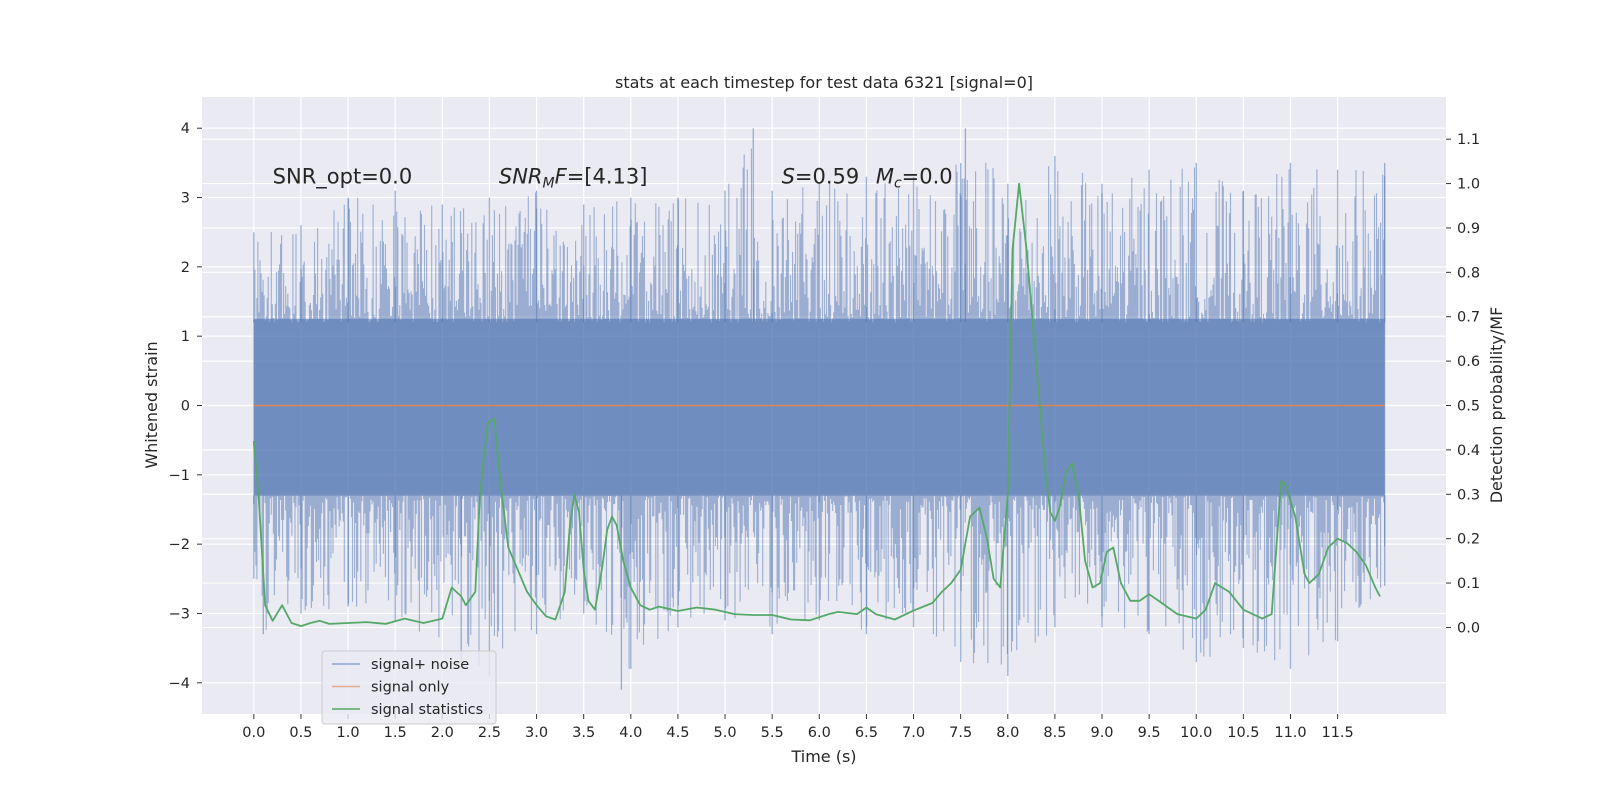 This screenshot has height=800, width=1600. Describe the element at coordinates (1290, 733) in the screenshot. I see `x-tick-label: 11.0` at that location.